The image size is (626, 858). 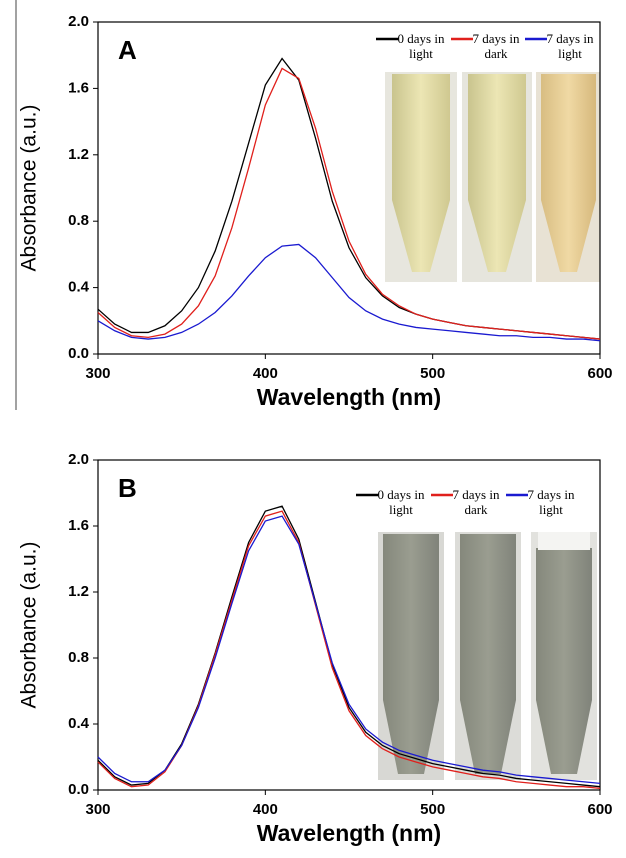 What do you see at coordinates (492, 177) in the screenshot?
I see `tubes-a` at bounding box center [492, 177].